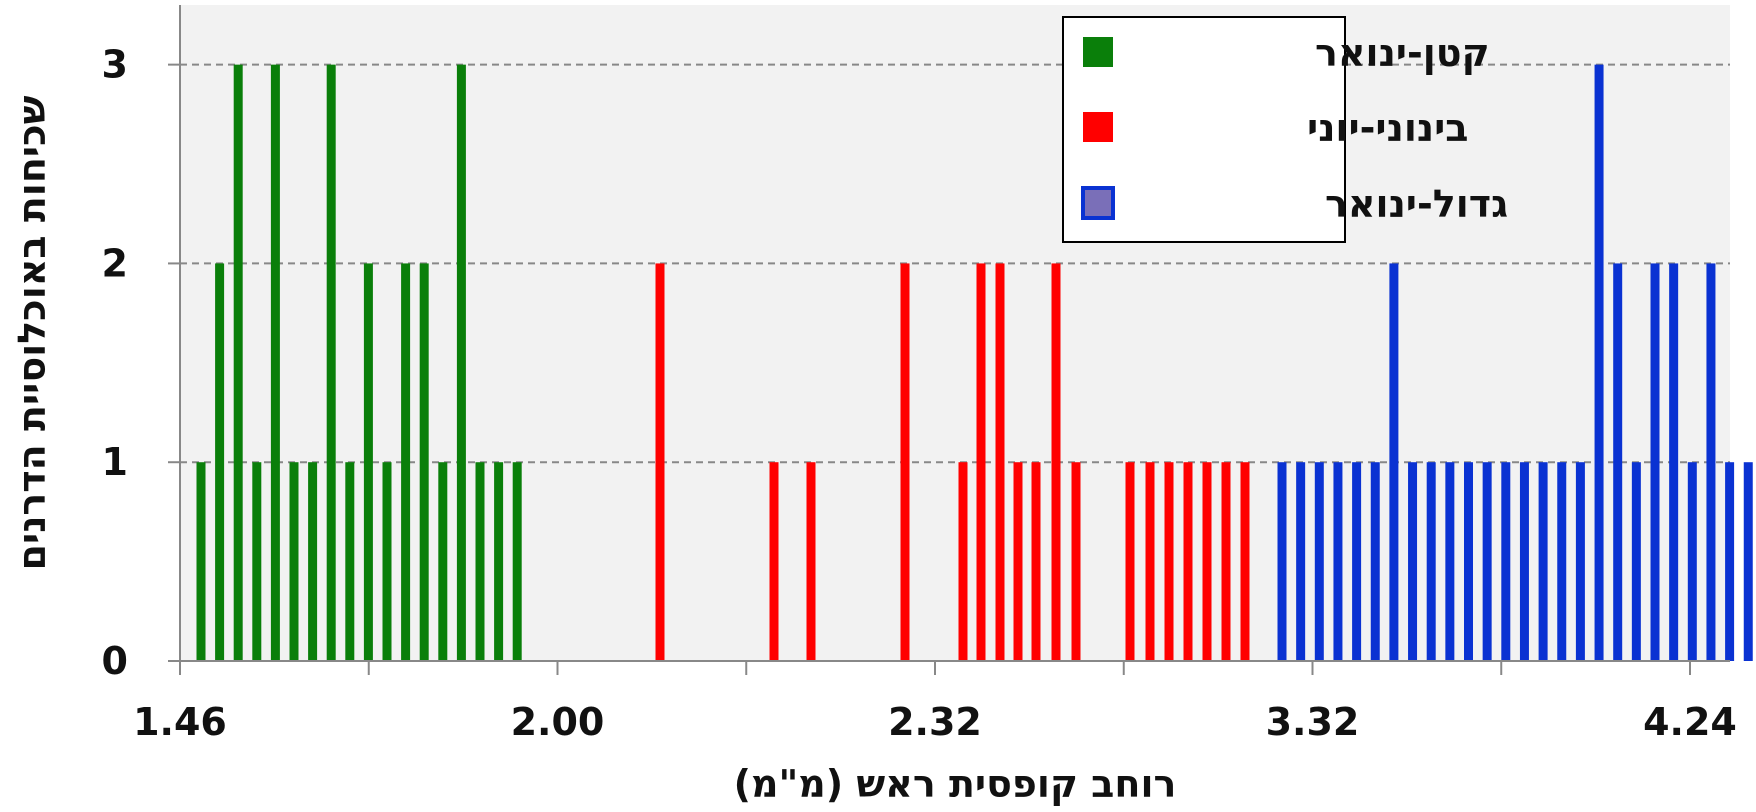 The image size is (1756, 812). What do you see at coordinates (1098, 52) in the screenshot?
I see `legend-swatch-small-january` at bounding box center [1098, 52].